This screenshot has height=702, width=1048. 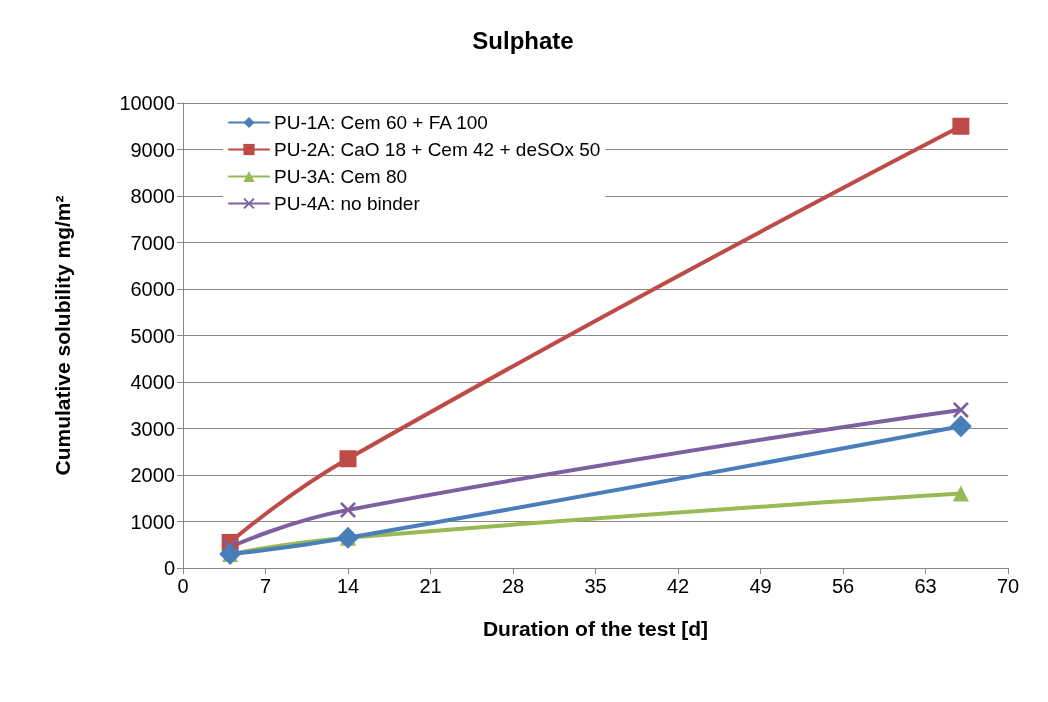 I want to click on x-tick-label: 21, so click(x=430, y=586).